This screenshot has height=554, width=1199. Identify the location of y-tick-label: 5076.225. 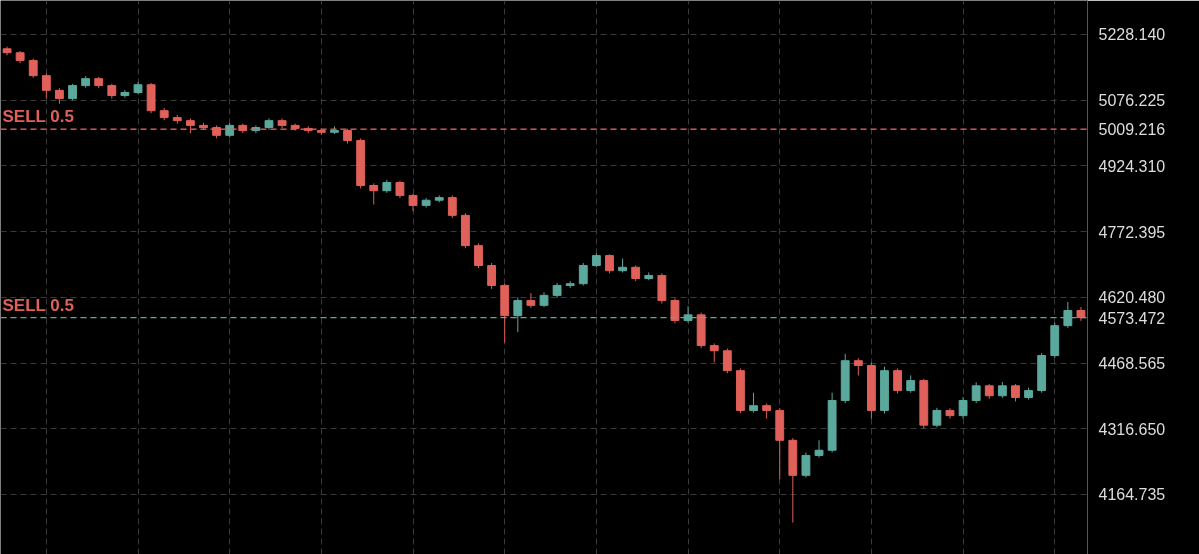
(1132, 101).